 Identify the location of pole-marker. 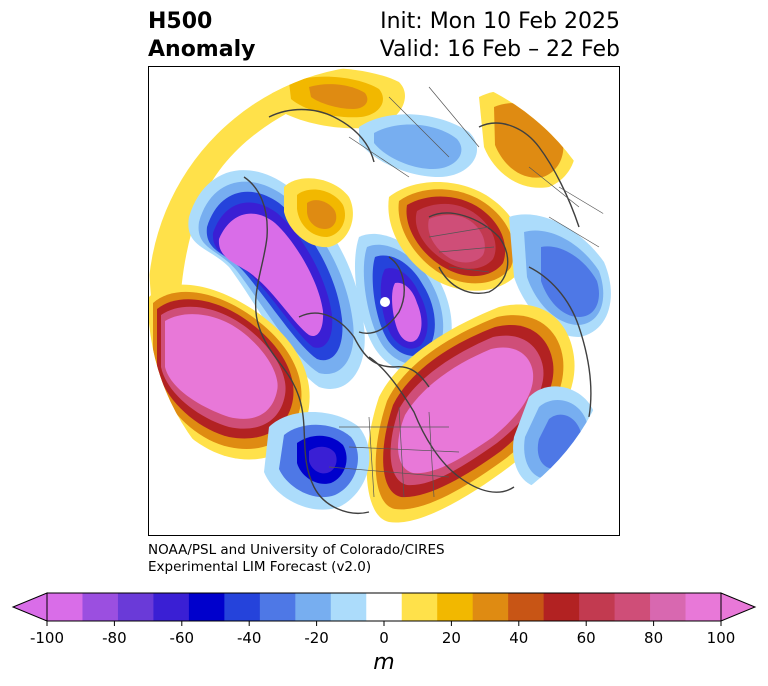
(385, 302).